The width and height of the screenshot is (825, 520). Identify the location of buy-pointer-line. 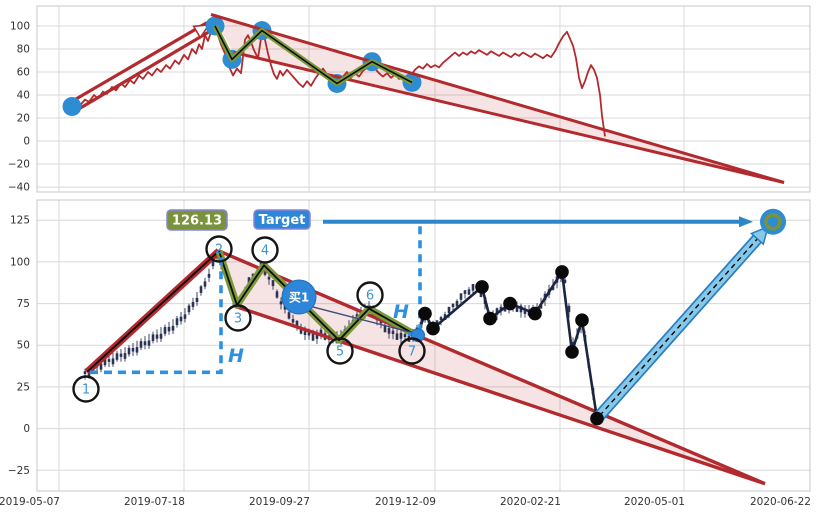
(361, 319).